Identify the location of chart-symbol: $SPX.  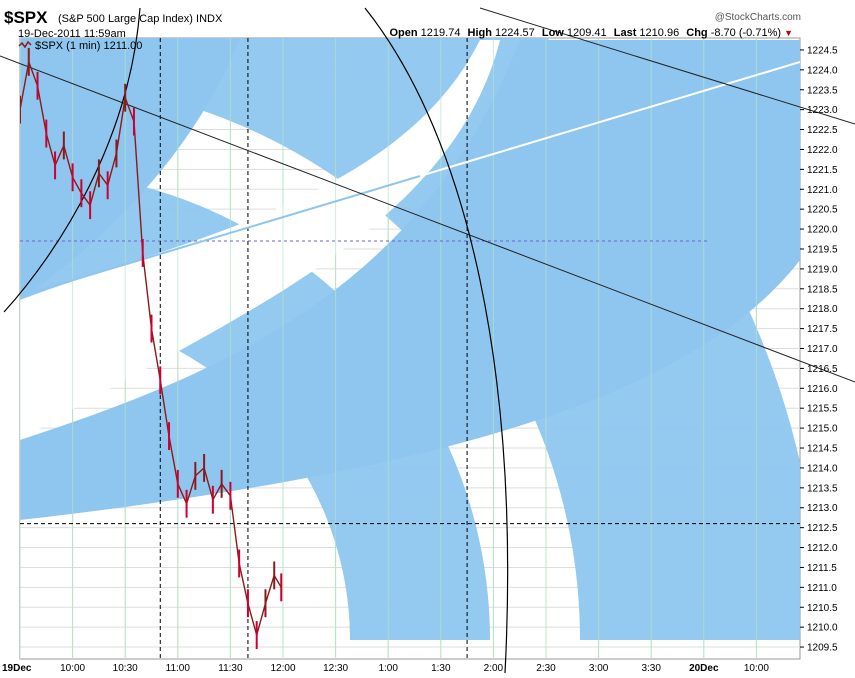
(26, 17).